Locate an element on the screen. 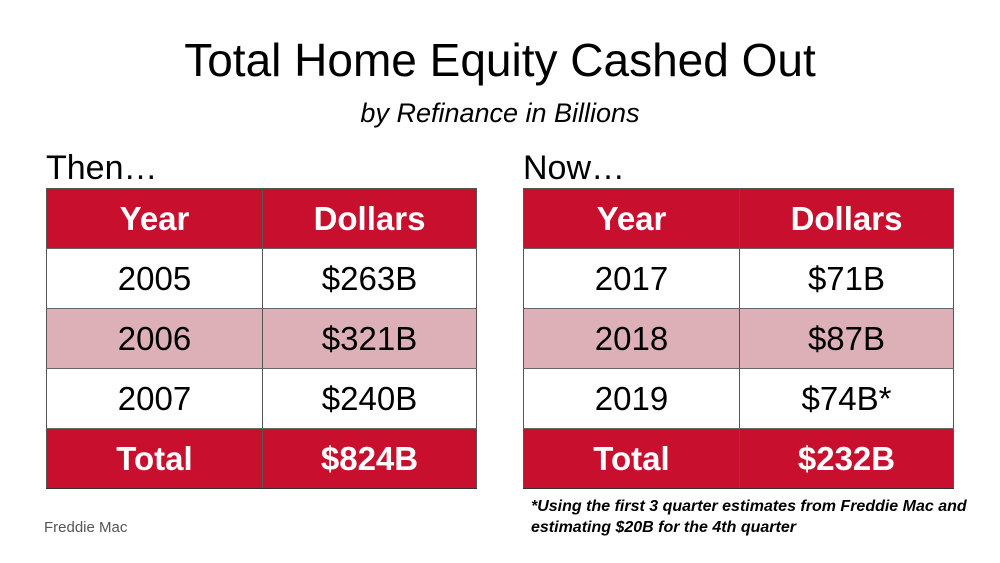 This screenshot has height=563, width=1000. year-cell: 2017 is located at coordinates (631, 278).